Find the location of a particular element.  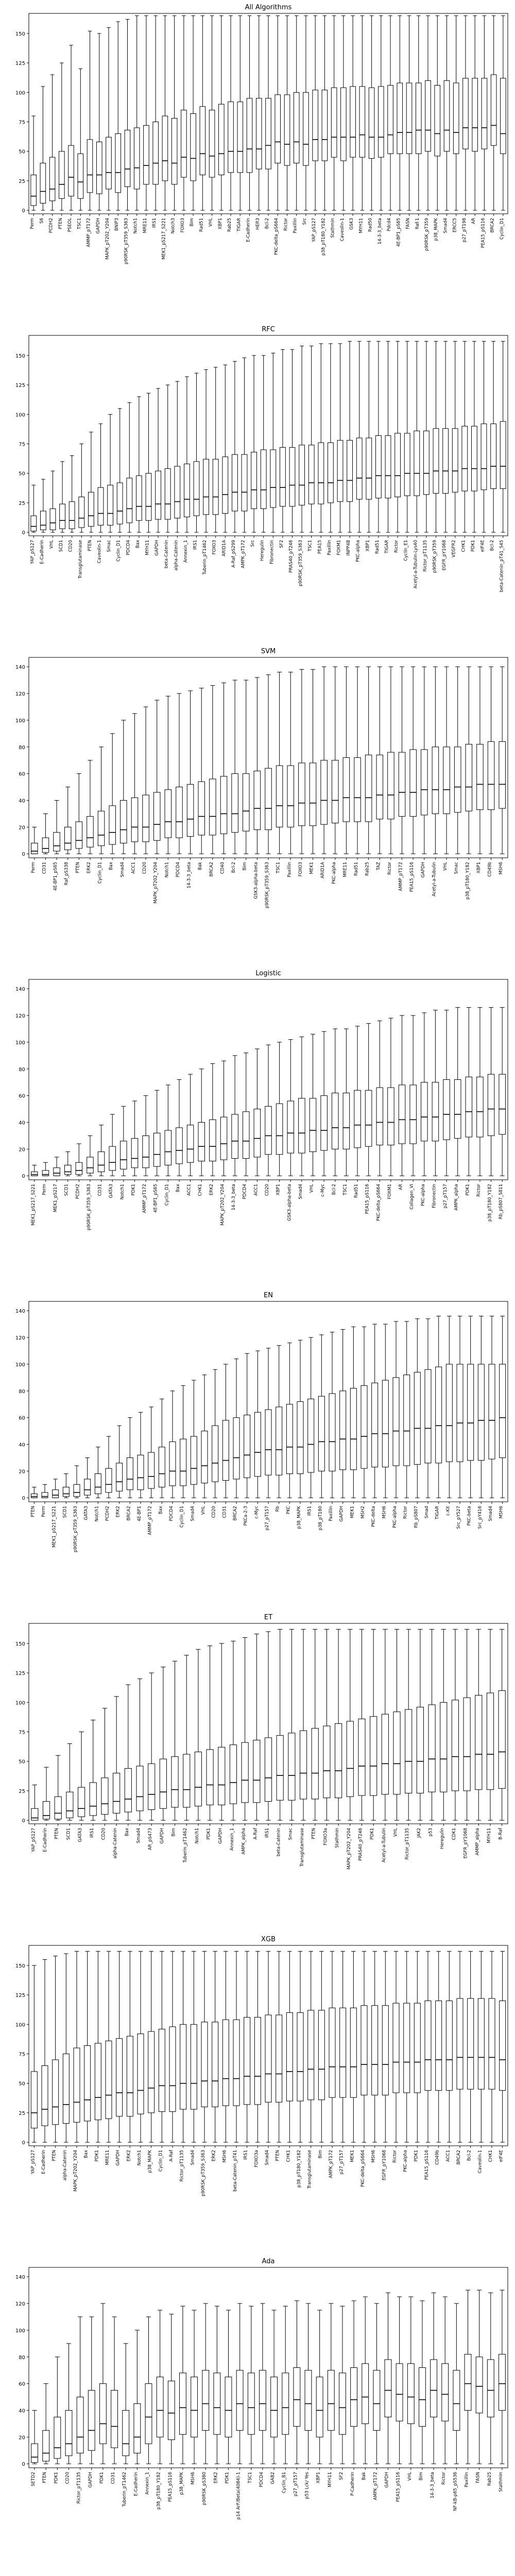

x-tick-label: Fibronectin is located at coordinates (434, 1196).